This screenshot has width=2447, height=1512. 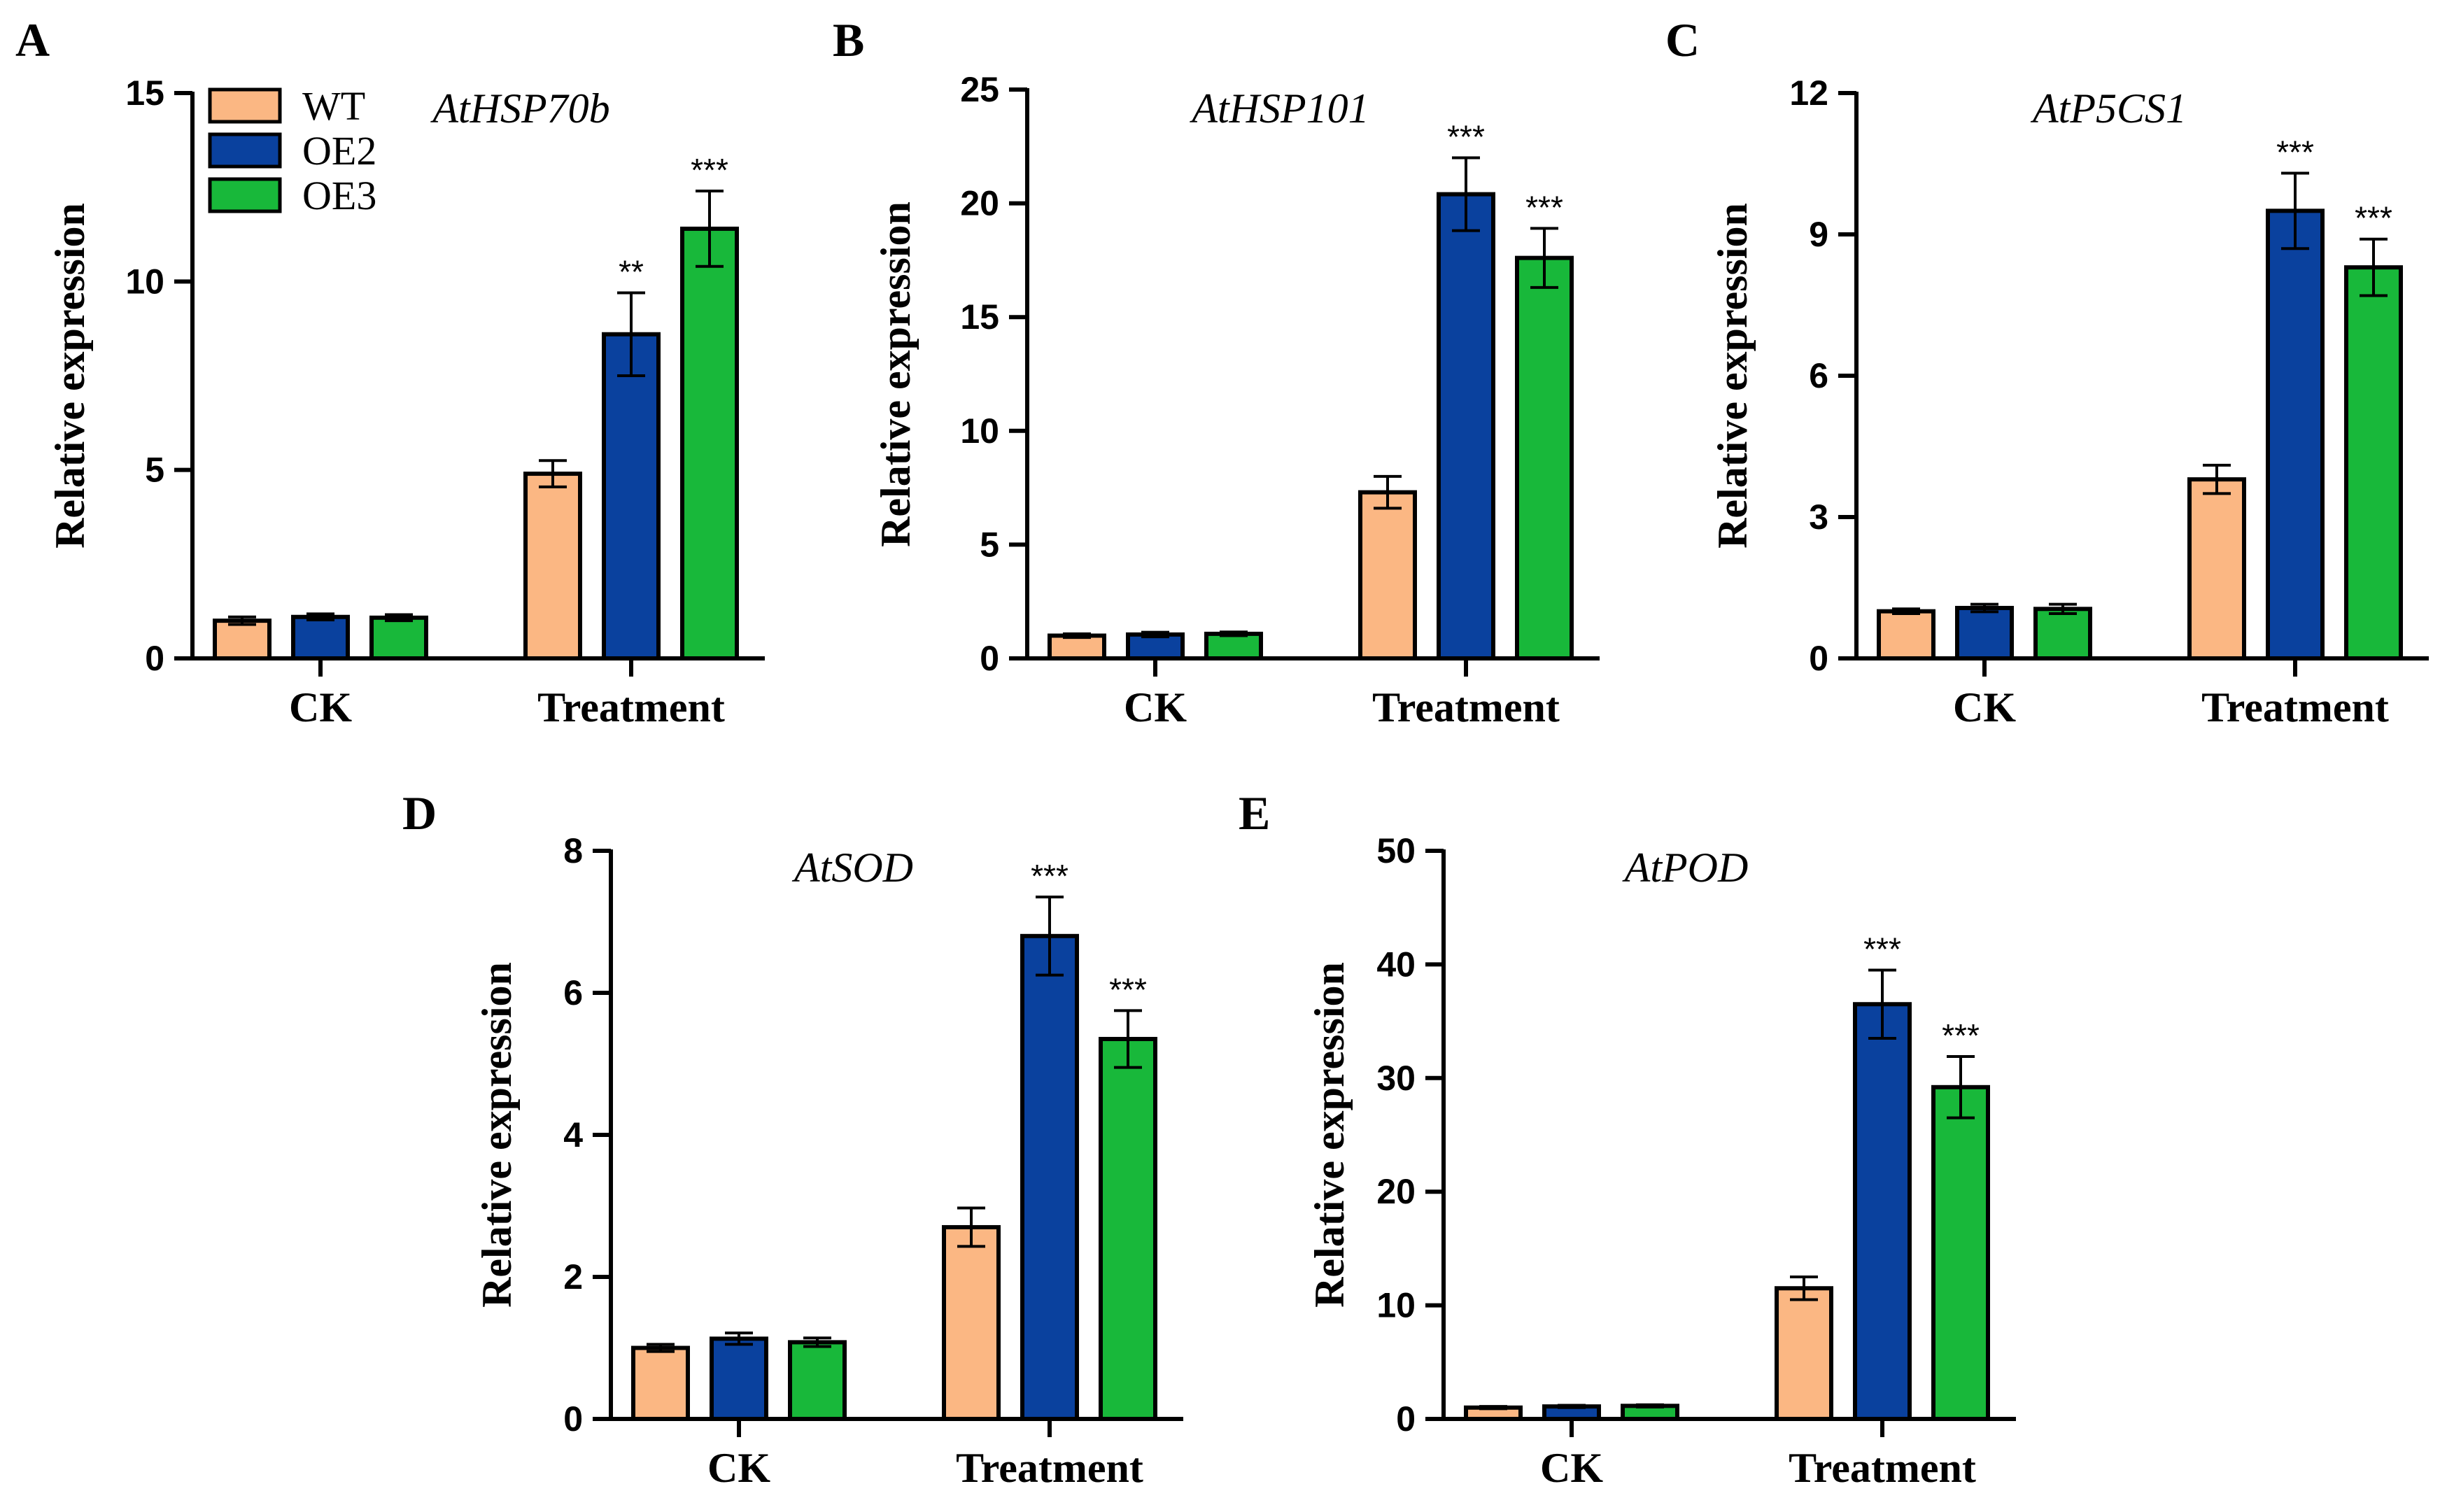 What do you see at coordinates (339, 151) in the screenshot?
I see `legend-label: OE2` at bounding box center [339, 151].